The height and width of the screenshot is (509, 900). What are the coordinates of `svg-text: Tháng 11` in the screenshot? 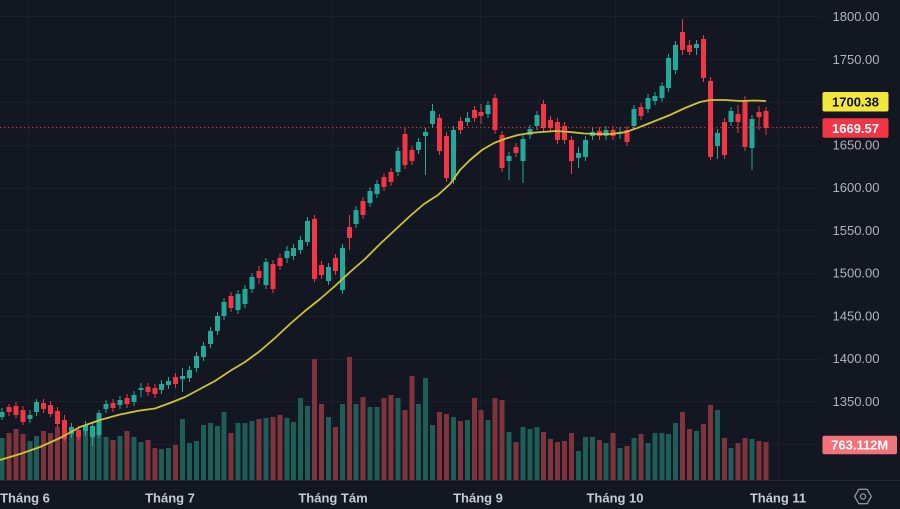 It's located at (778, 497).